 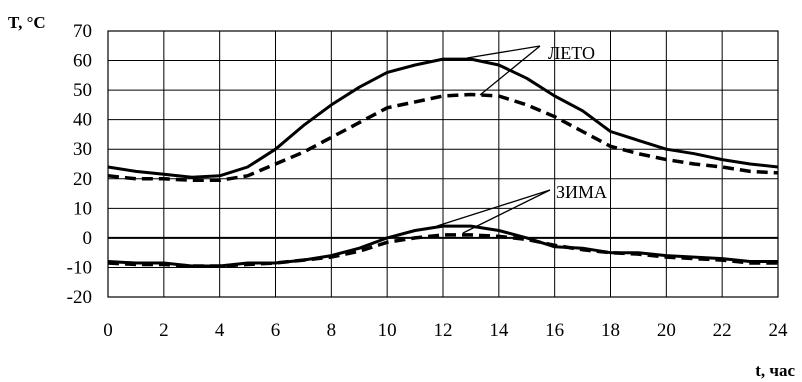 What do you see at coordinates (499, 330) in the screenshot?
I see `x-tick-label: 14` at bounding box center [499, 330].